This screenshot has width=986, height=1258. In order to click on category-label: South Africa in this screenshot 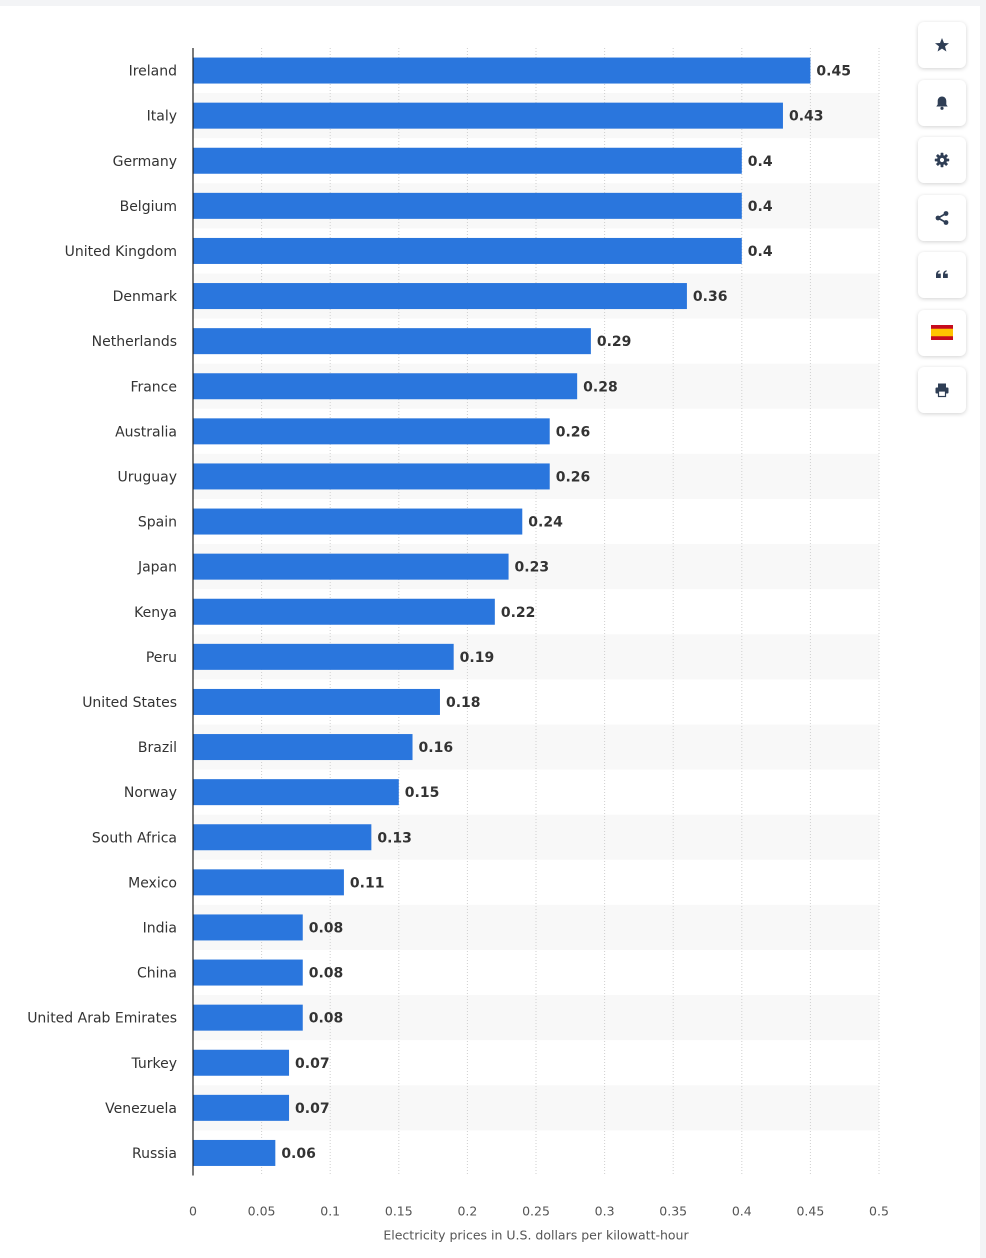, I will do `click(134, 838)`.